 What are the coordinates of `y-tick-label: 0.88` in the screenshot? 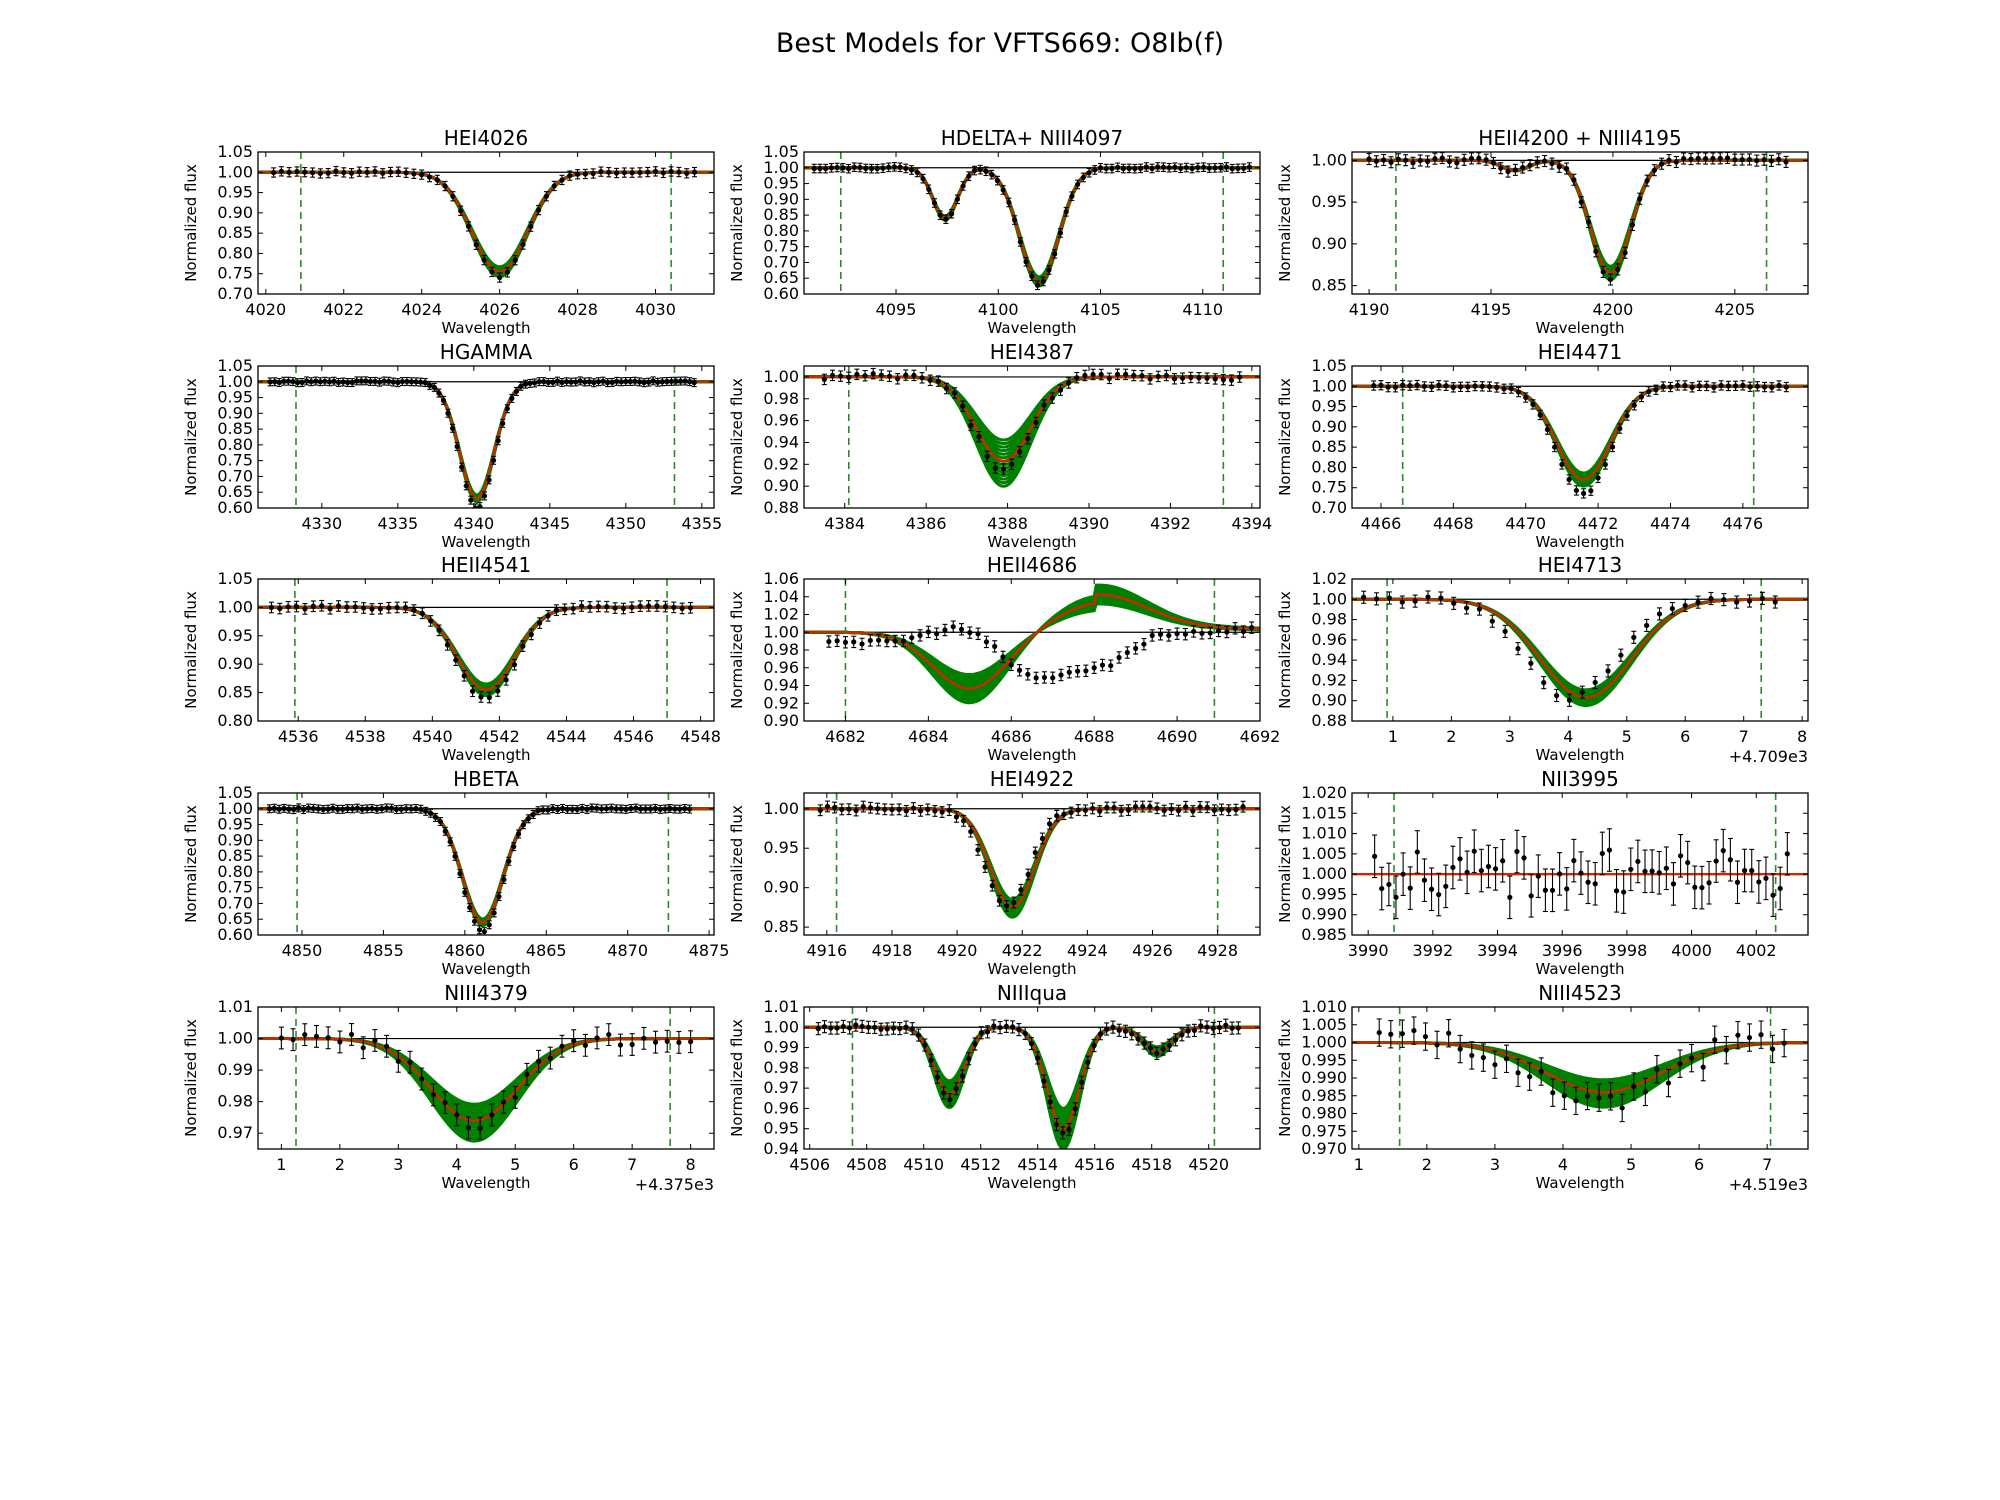 It's located at (1329, 720).